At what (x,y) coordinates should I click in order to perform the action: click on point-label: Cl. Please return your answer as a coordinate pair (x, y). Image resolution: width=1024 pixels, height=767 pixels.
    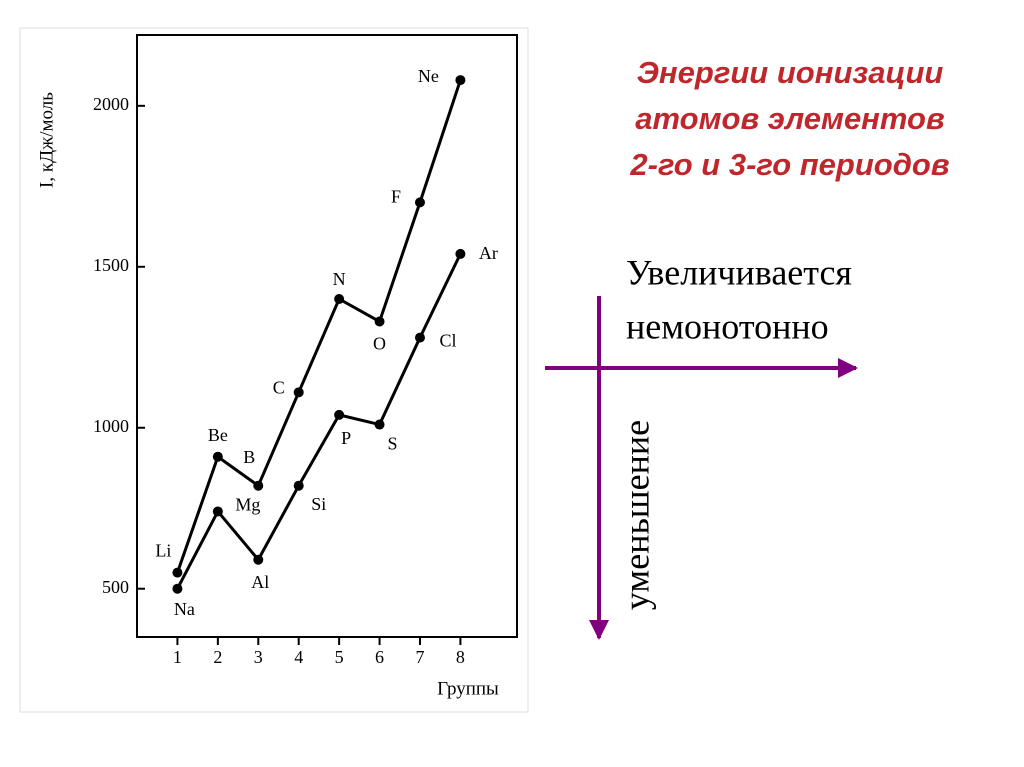
    Looking at the image, I should click on (447, 341).